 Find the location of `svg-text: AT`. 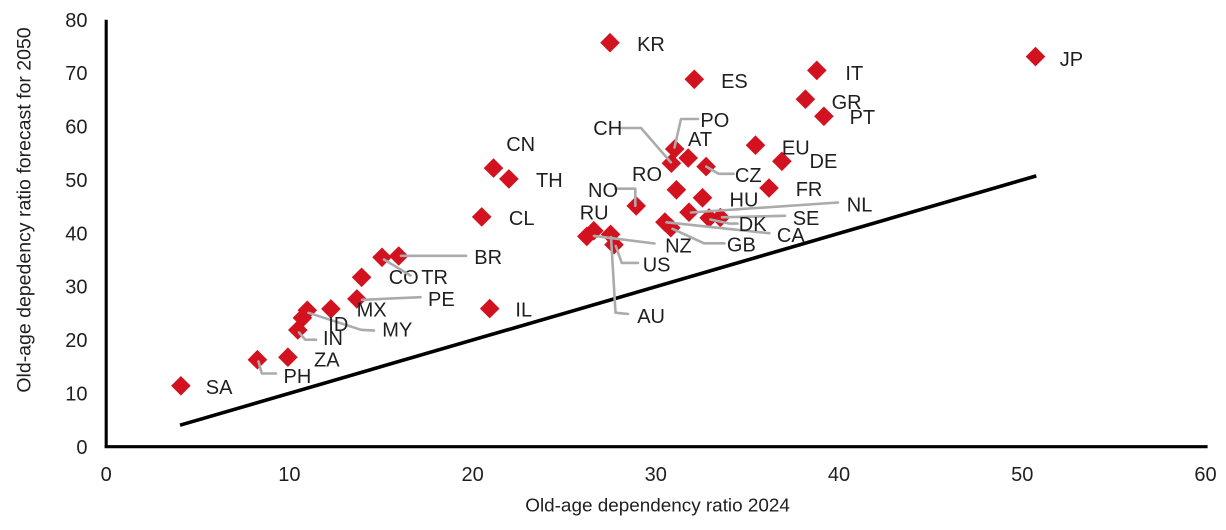

svg-text: AT is located at coordinates (700, 140).